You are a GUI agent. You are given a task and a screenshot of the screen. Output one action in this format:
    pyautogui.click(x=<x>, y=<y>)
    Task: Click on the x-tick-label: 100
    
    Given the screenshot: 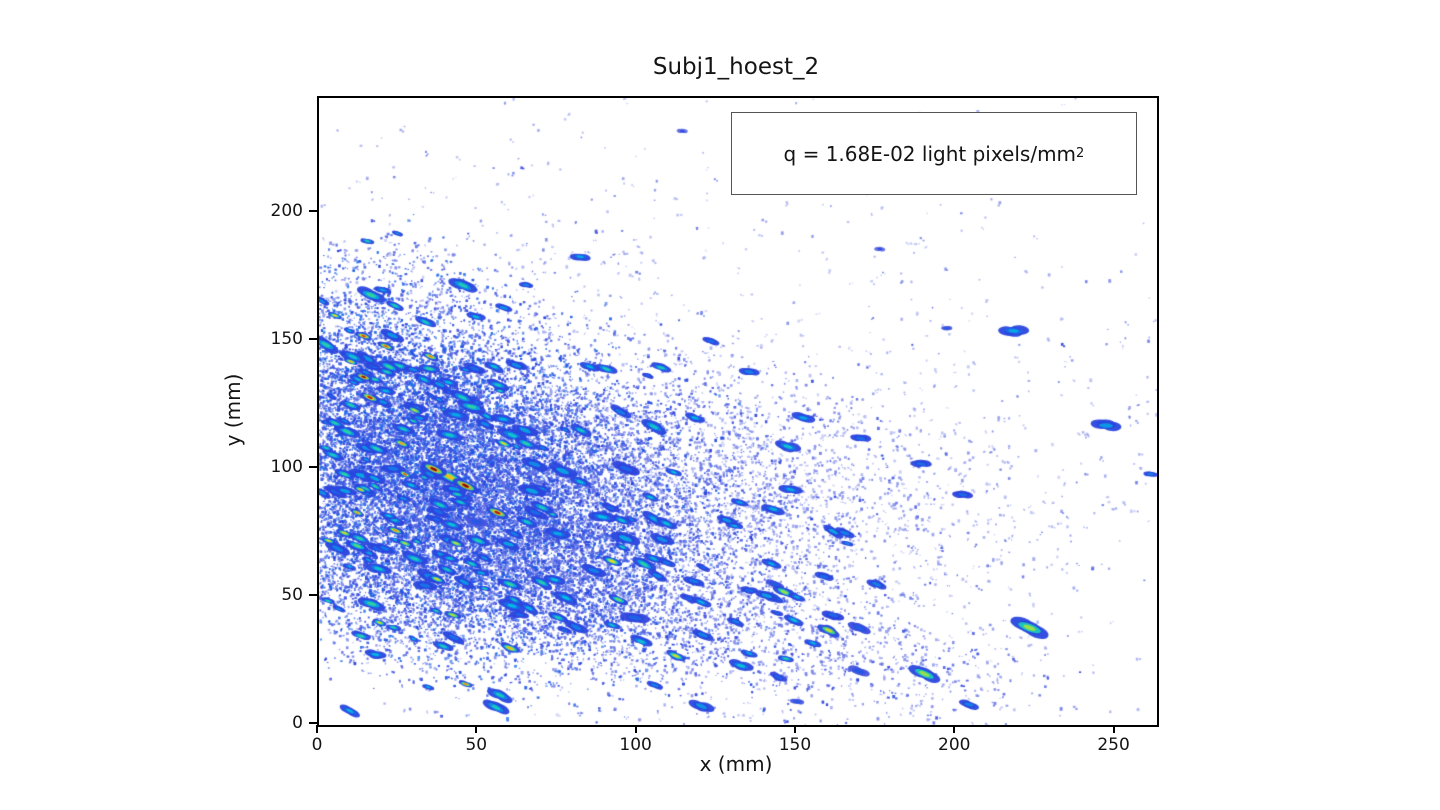 What is the action you would take?
    pyautogui.click(x=635, y=745)
    